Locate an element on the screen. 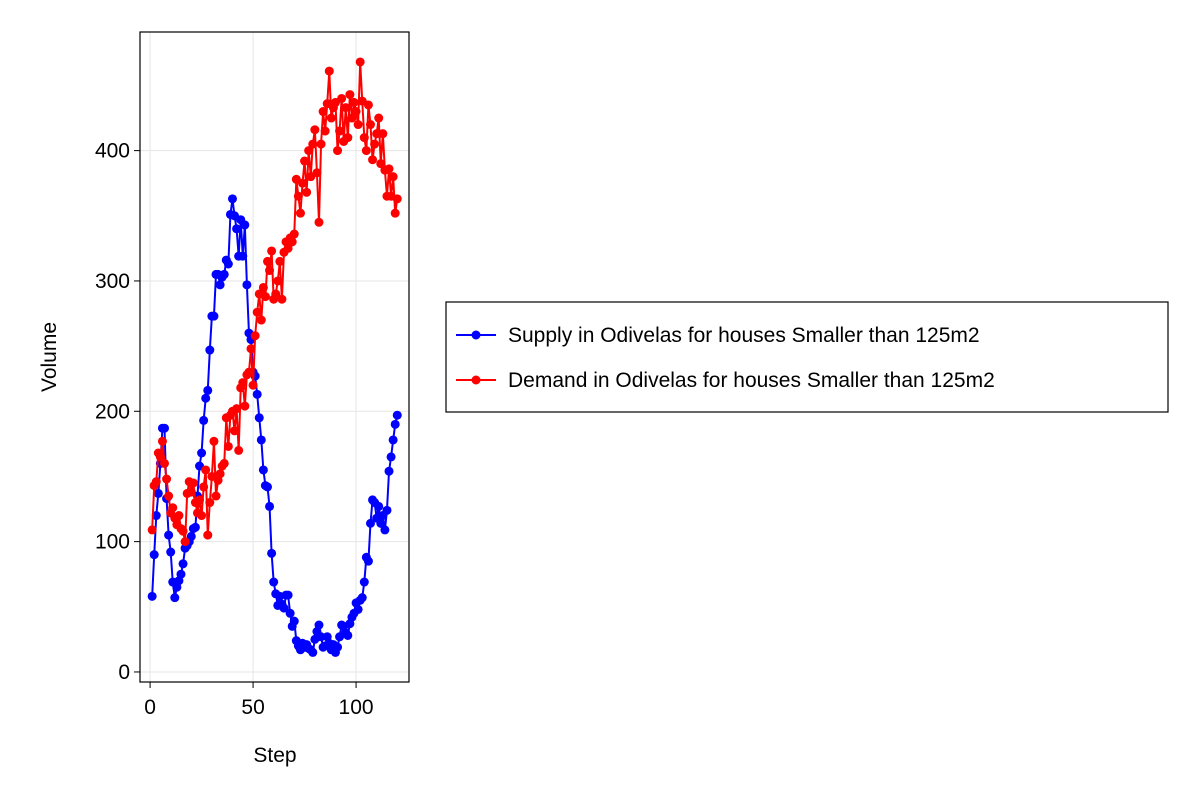  x-tick-label: 0 is located at coordinates (150, 707).